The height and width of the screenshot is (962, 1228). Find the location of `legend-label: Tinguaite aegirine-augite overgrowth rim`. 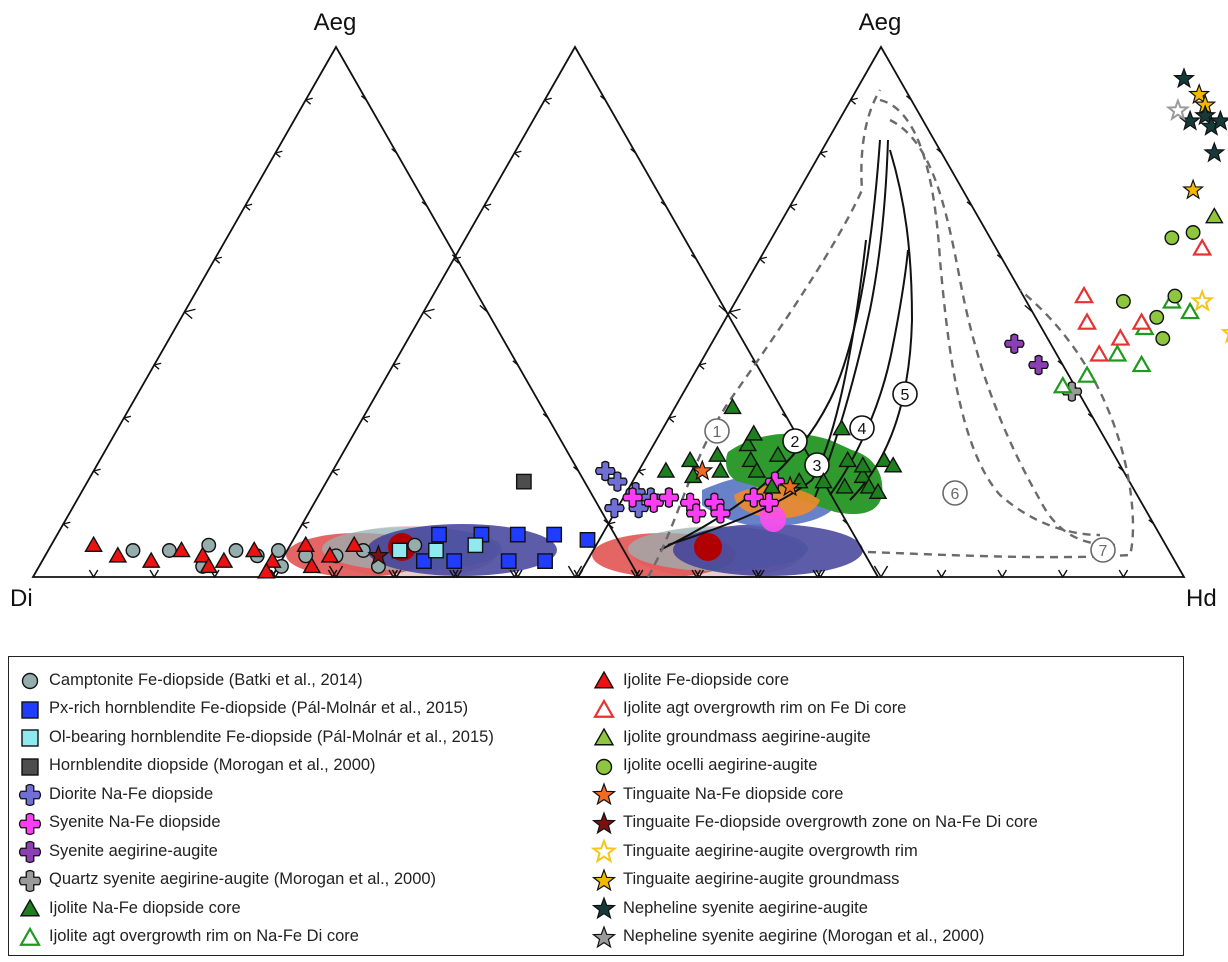

legend-label: Tinguaite aegirine-augite overgrowth rim is located at coordinates (770, 850).